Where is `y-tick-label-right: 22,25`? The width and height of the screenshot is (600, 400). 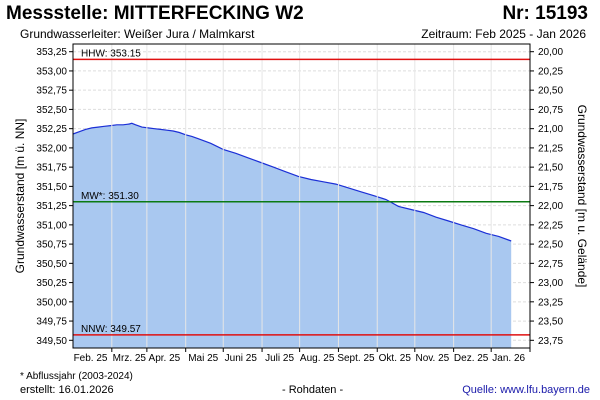 y-tick-label-right: 22,25 is located at coordinates (550, 225).